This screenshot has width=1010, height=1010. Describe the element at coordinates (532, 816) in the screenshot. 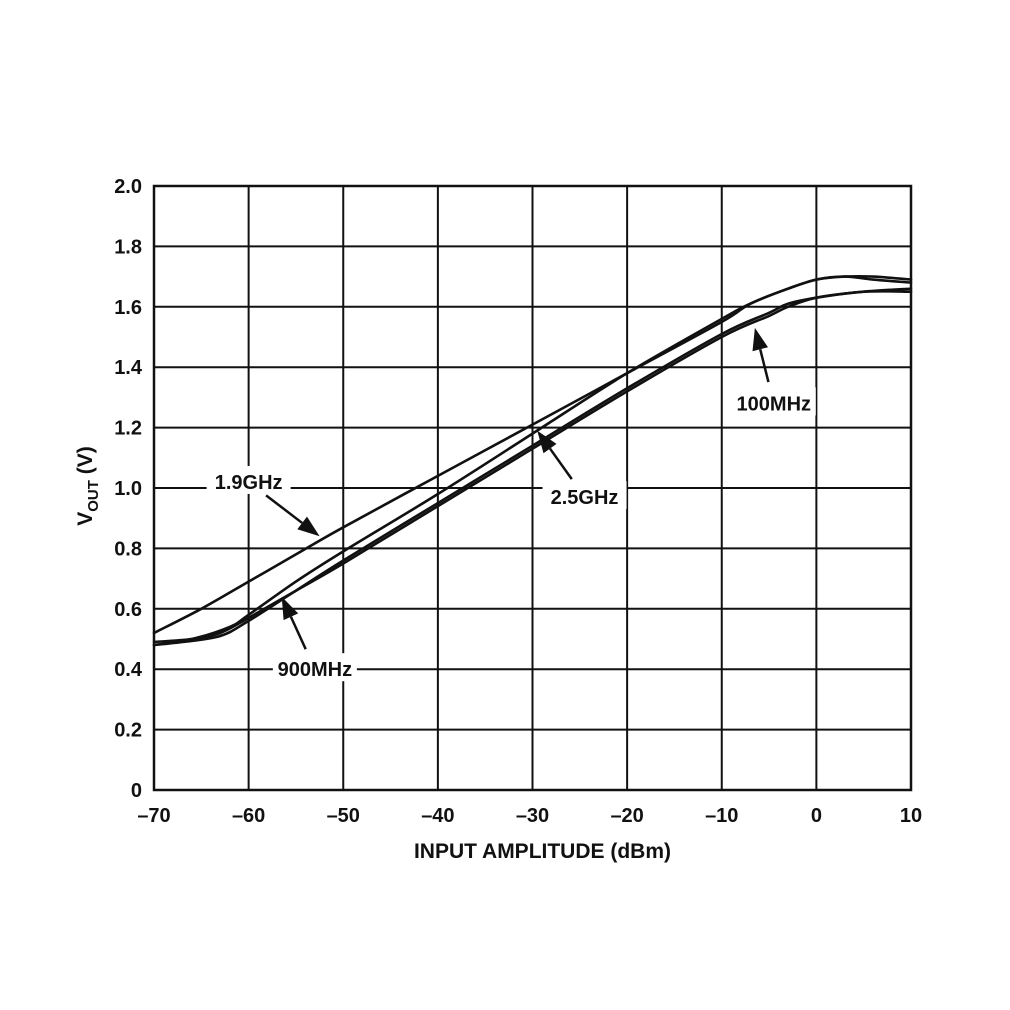

I see `x-tick-label: –30` at that location.